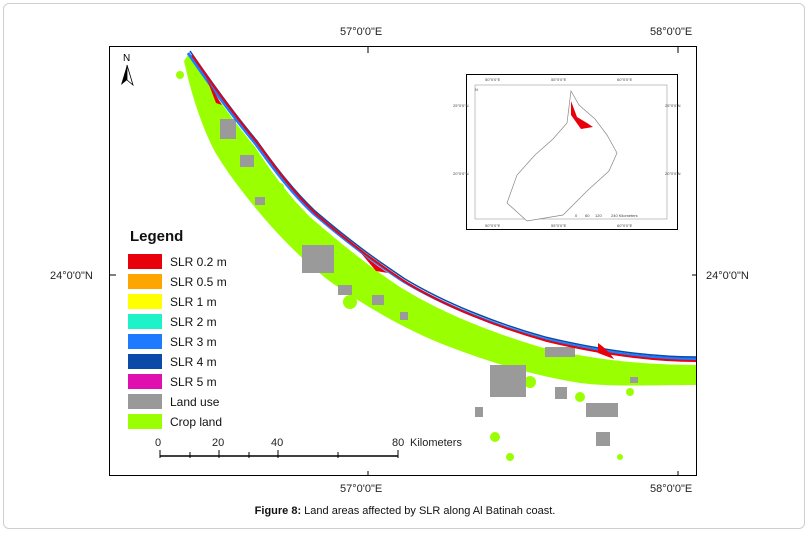 The width and height of the screenshot is (810, 534). I want to click on inset-svg, so click(571, 153).